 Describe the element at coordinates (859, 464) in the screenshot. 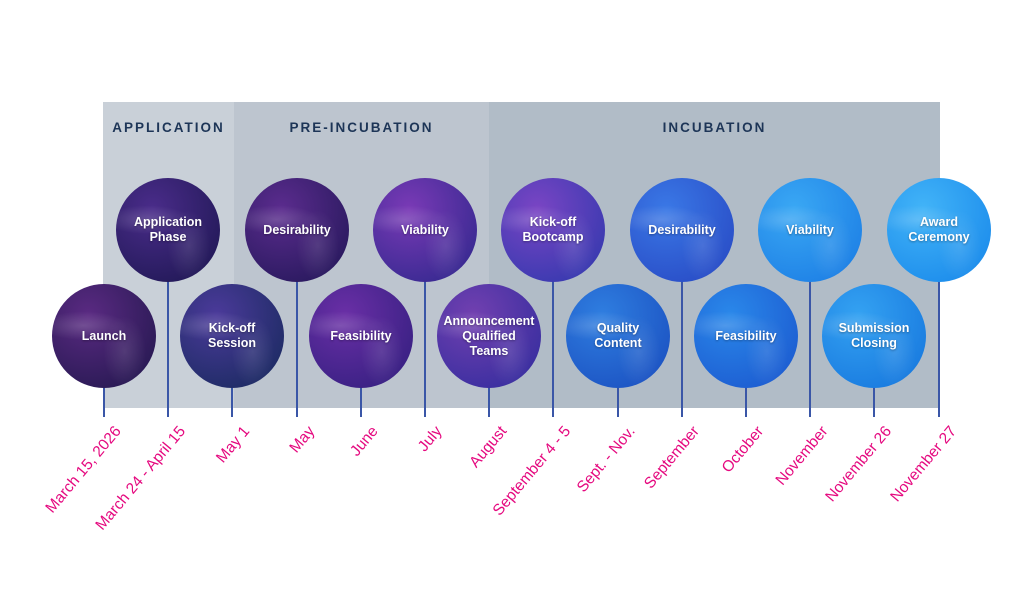

I see `milestone-date-label: November 26` at that location.